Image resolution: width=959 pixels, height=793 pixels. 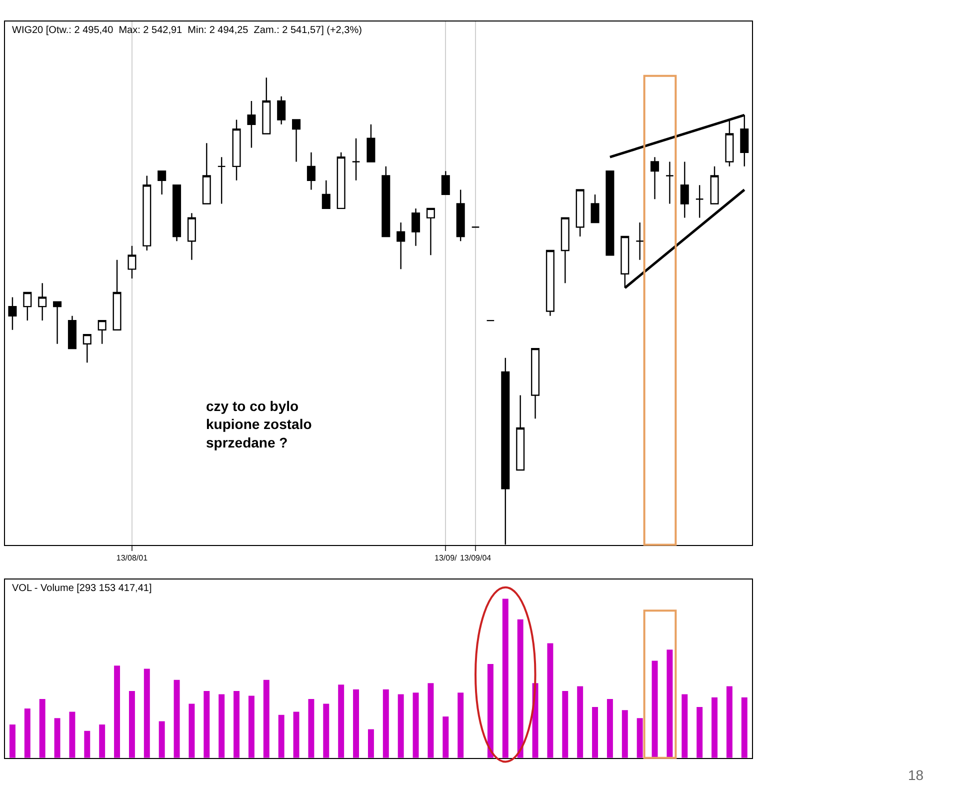 I want to click on x-tick-label: 13/08/01, so click(x=132, y=557).